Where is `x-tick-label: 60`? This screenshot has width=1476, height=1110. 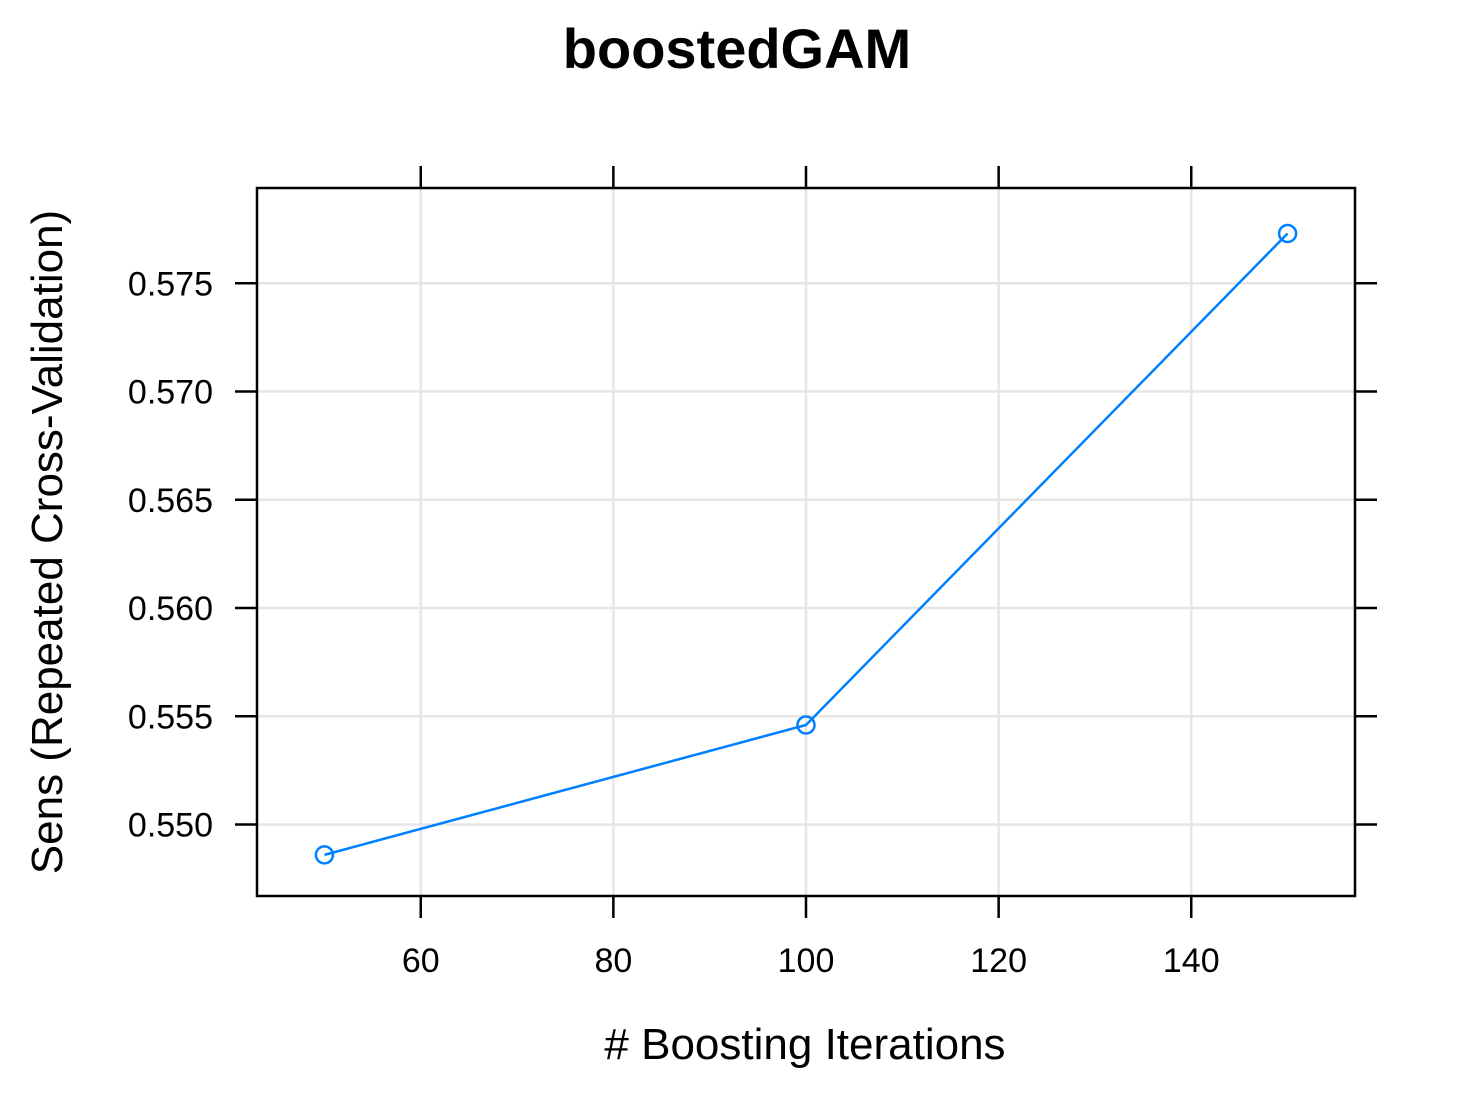
x-tick-label: 60 is located at coordinates (421, 961).